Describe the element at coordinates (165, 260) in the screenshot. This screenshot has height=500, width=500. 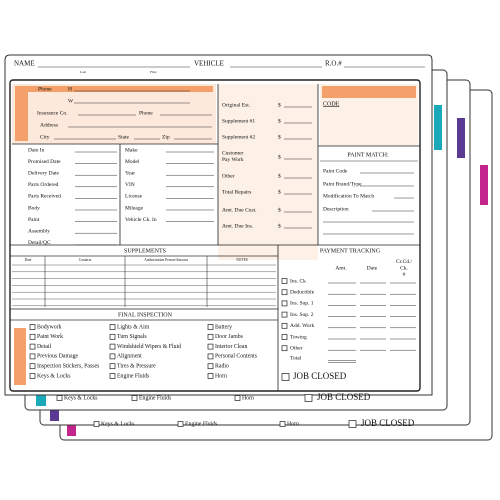
I see `supplements-column: Authorization Person/Amount` at that location.